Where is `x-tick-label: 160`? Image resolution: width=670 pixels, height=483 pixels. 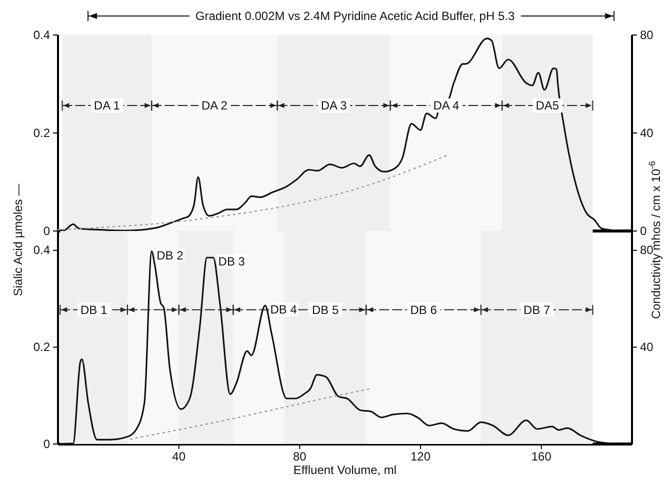
x-tick-label: 160 is located at coordinates (541, 457).